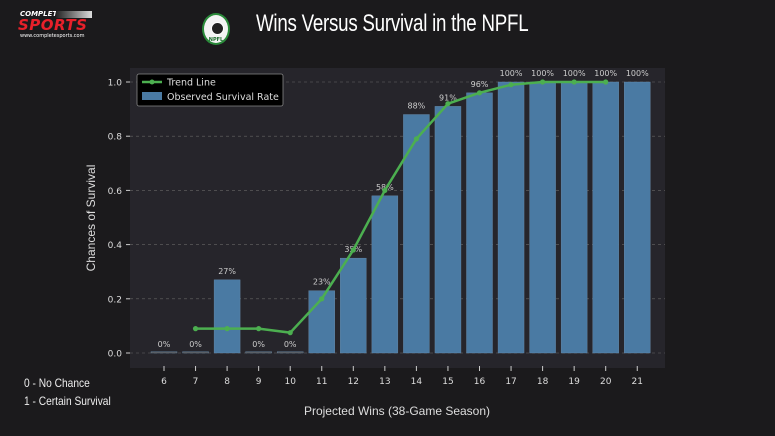  Describe the element at coordinates (574, 73) in the screenshot. I see `bar-label-19: 100%` at that location.